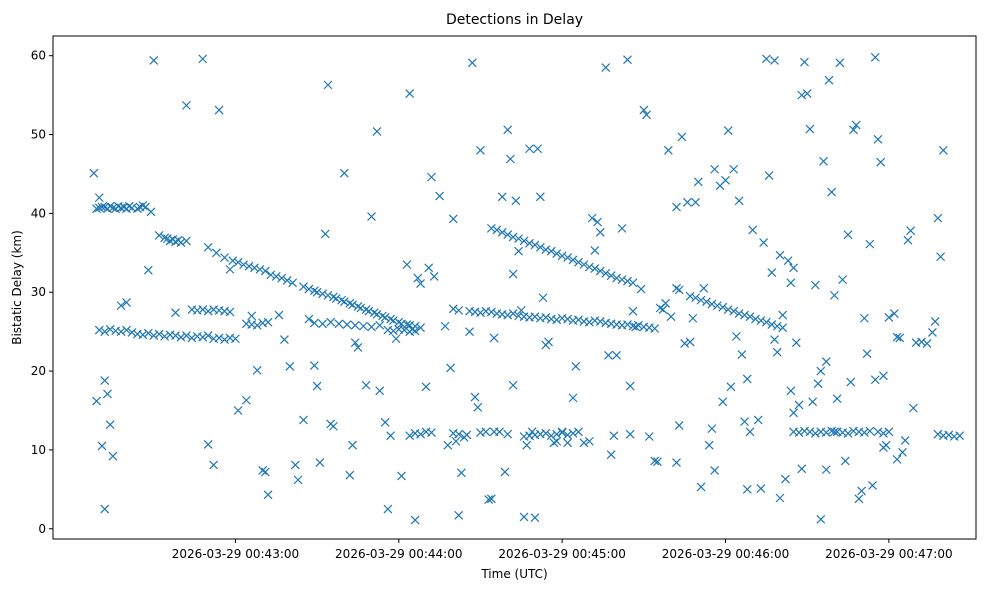 The height and width of the screenshot is (590, 989). Describe the element at coordinates (17, 287) in the screenshot. I see `y-axis-title: Bistatic Delay (km)` at that location.